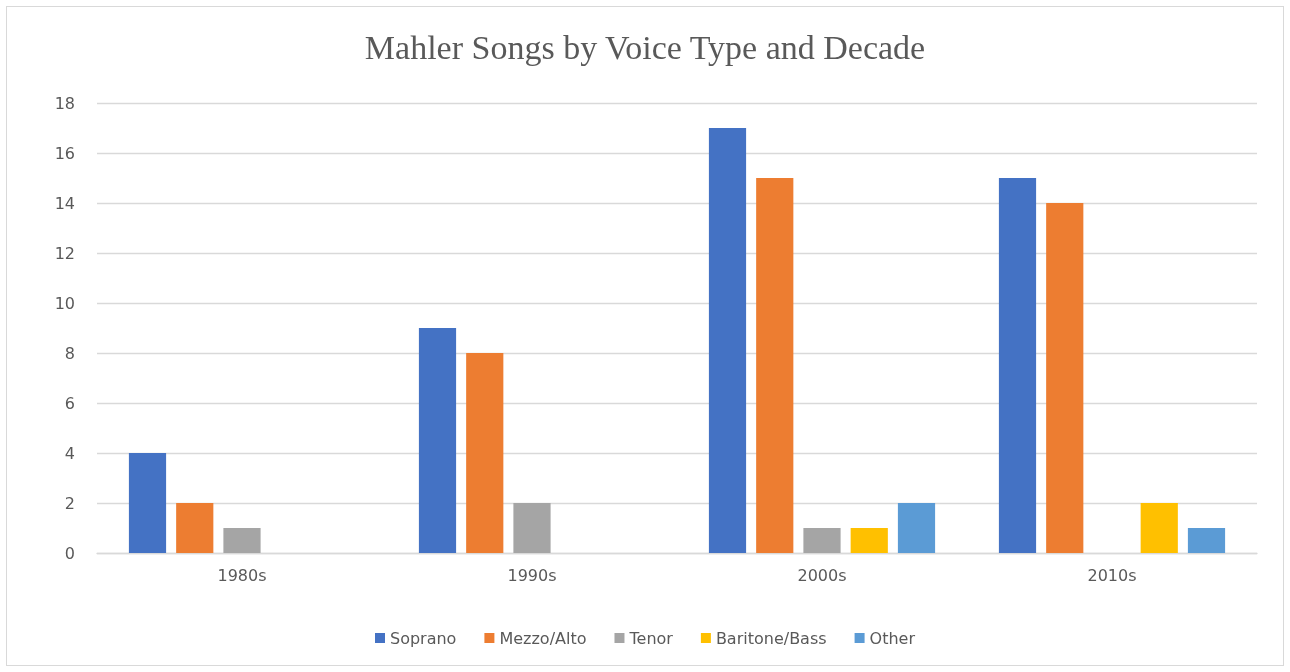 The image size is (1290, 672). What do you see at coordinates (892, 638) in the screenshot?
I see `legend-label: Other` at bounding box center [892, 638].